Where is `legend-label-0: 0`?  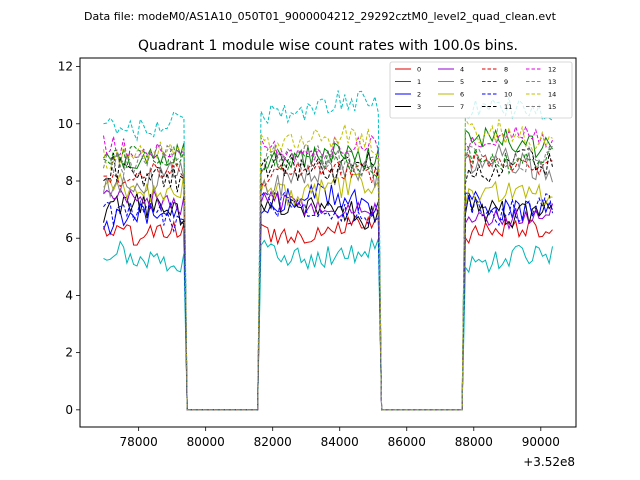 legend-label-0: 0 is located at coordinates (419, 70).